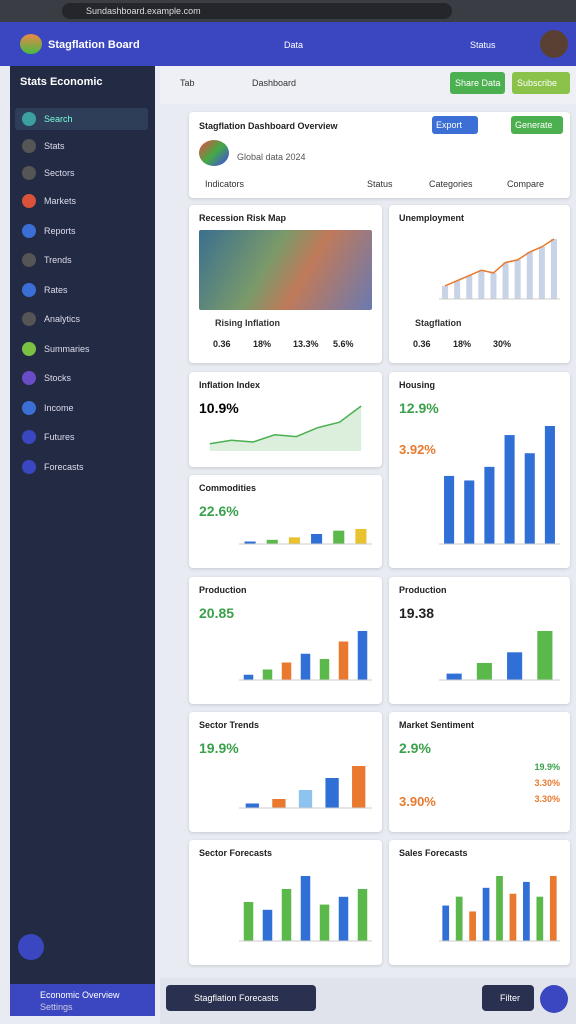 This screenshot has width=576, height=1024. Describe the element at coordinates (477, 83) in the screenshot. I see `button: Share Data` at that location.